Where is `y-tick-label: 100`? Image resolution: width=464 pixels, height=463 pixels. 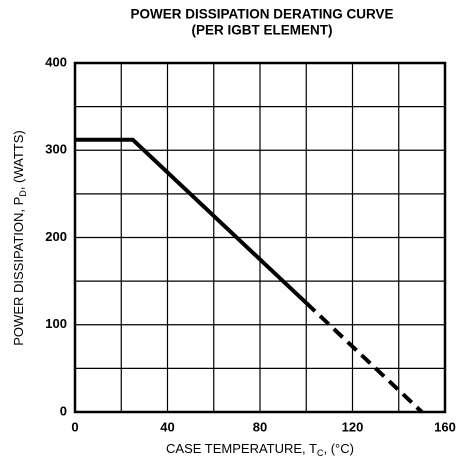
y-tick-label: 100 is located at coordinates (56, 323).